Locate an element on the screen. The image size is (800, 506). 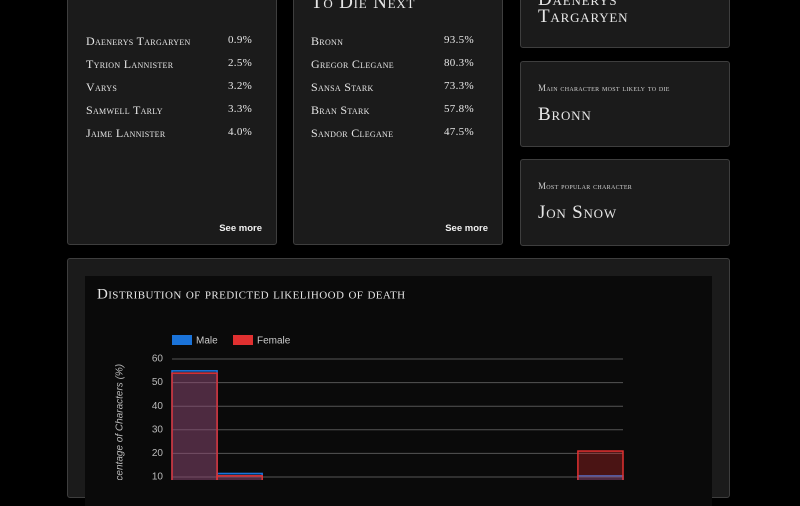
y-tick-label: 40 is located at coordinates (158, 406).